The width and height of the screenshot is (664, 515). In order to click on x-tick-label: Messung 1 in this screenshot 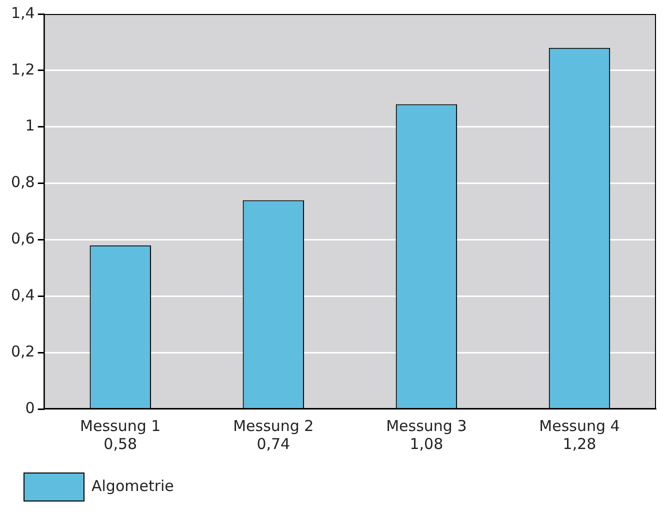, I will do `click(120, 425)`.